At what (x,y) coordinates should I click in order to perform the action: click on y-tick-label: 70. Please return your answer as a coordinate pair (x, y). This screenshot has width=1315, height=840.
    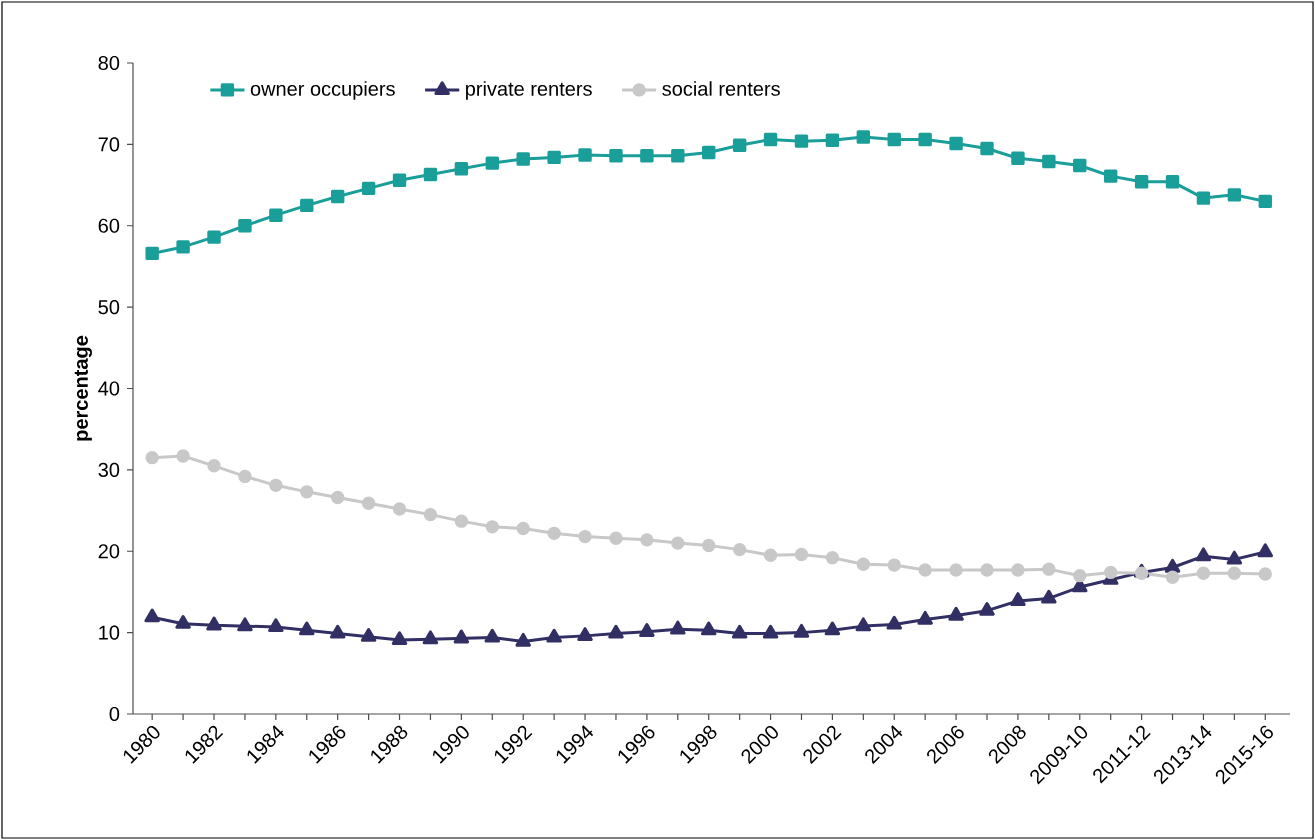
    Looking at the image, I should click on (109, 144).